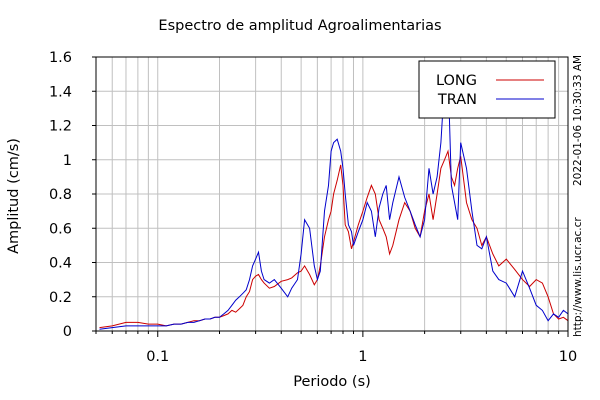 Image resolution: width=600 pixels, height=400 pixels. Describe the element at coordinates (60, 229) in the screenshot. I see `y-tick-label: 0.6` at that location.